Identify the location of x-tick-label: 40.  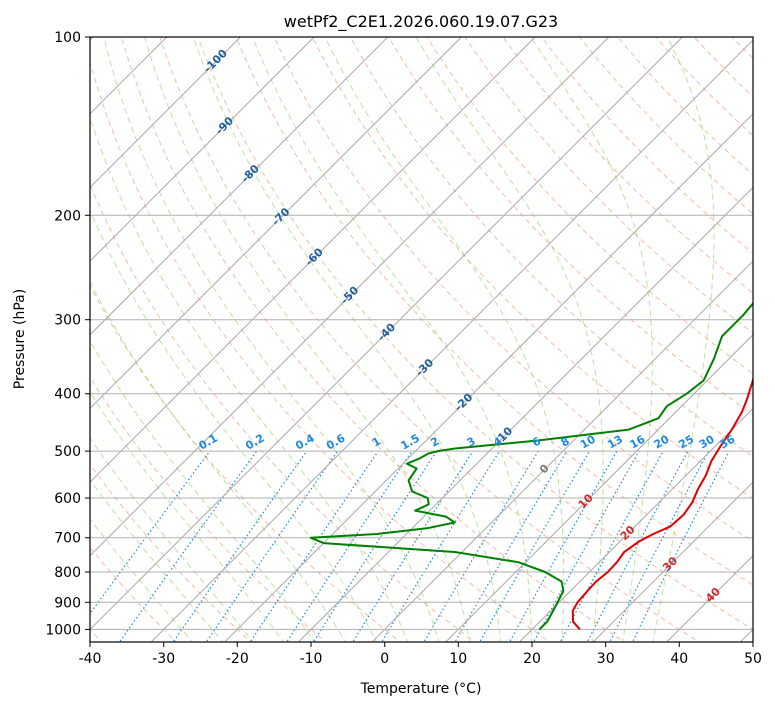
(679, 659).